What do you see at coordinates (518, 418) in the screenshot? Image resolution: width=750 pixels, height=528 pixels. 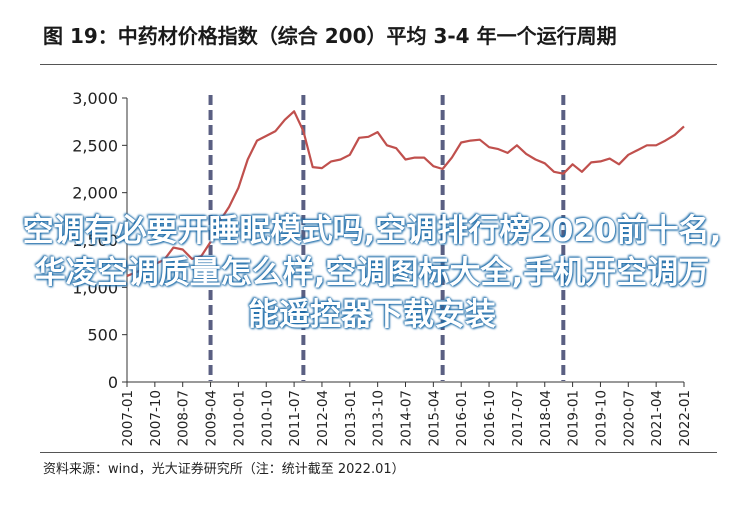 I see `x-tick-label: 2017-07` at bounding box center [518, 418].